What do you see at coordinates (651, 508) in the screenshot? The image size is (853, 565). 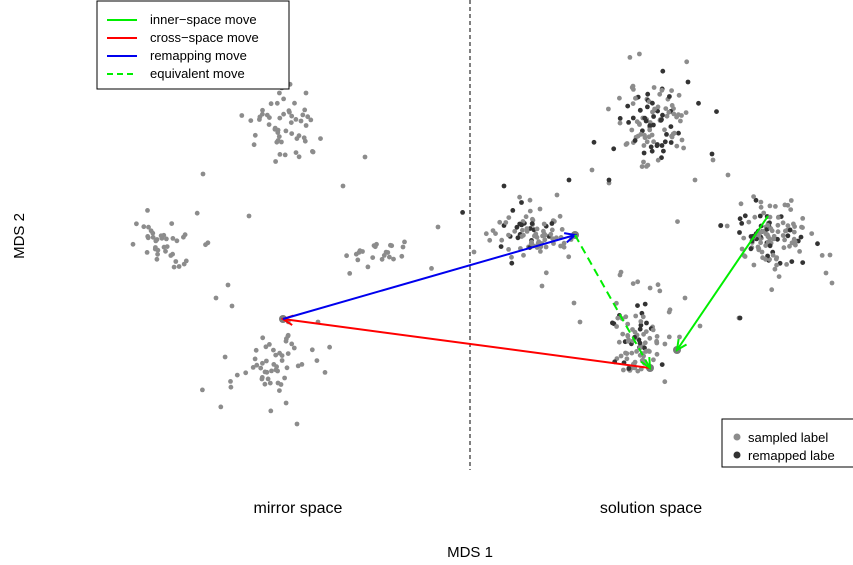 I see `region-label-solution: solution space` at bounding box center [651, 508].